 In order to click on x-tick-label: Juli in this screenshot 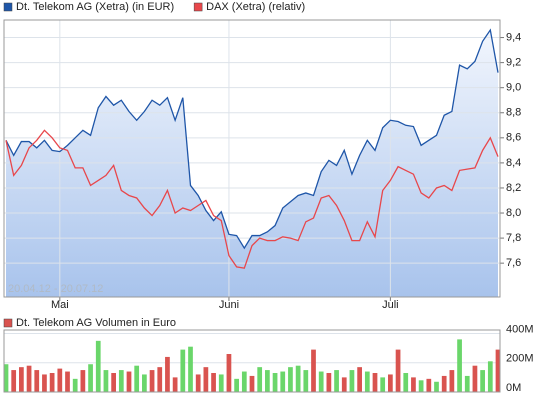, I will do `click(390, 305)`.